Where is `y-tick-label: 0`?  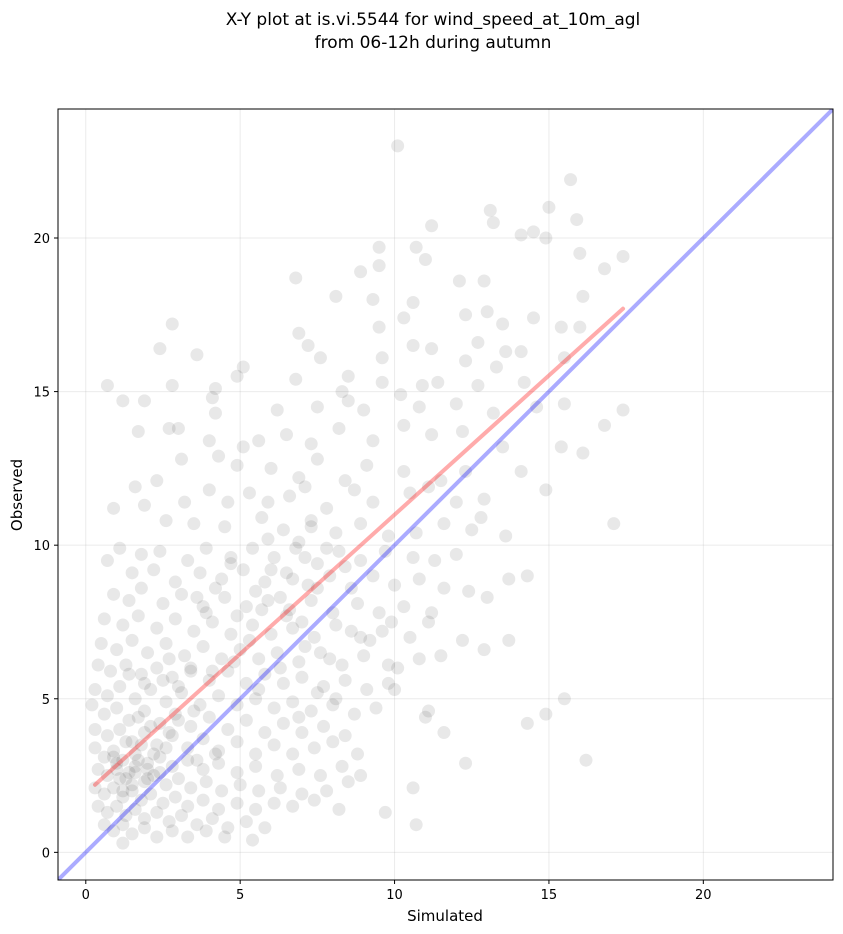
y-tick-label: 0 is located at coordinates (46, 853).